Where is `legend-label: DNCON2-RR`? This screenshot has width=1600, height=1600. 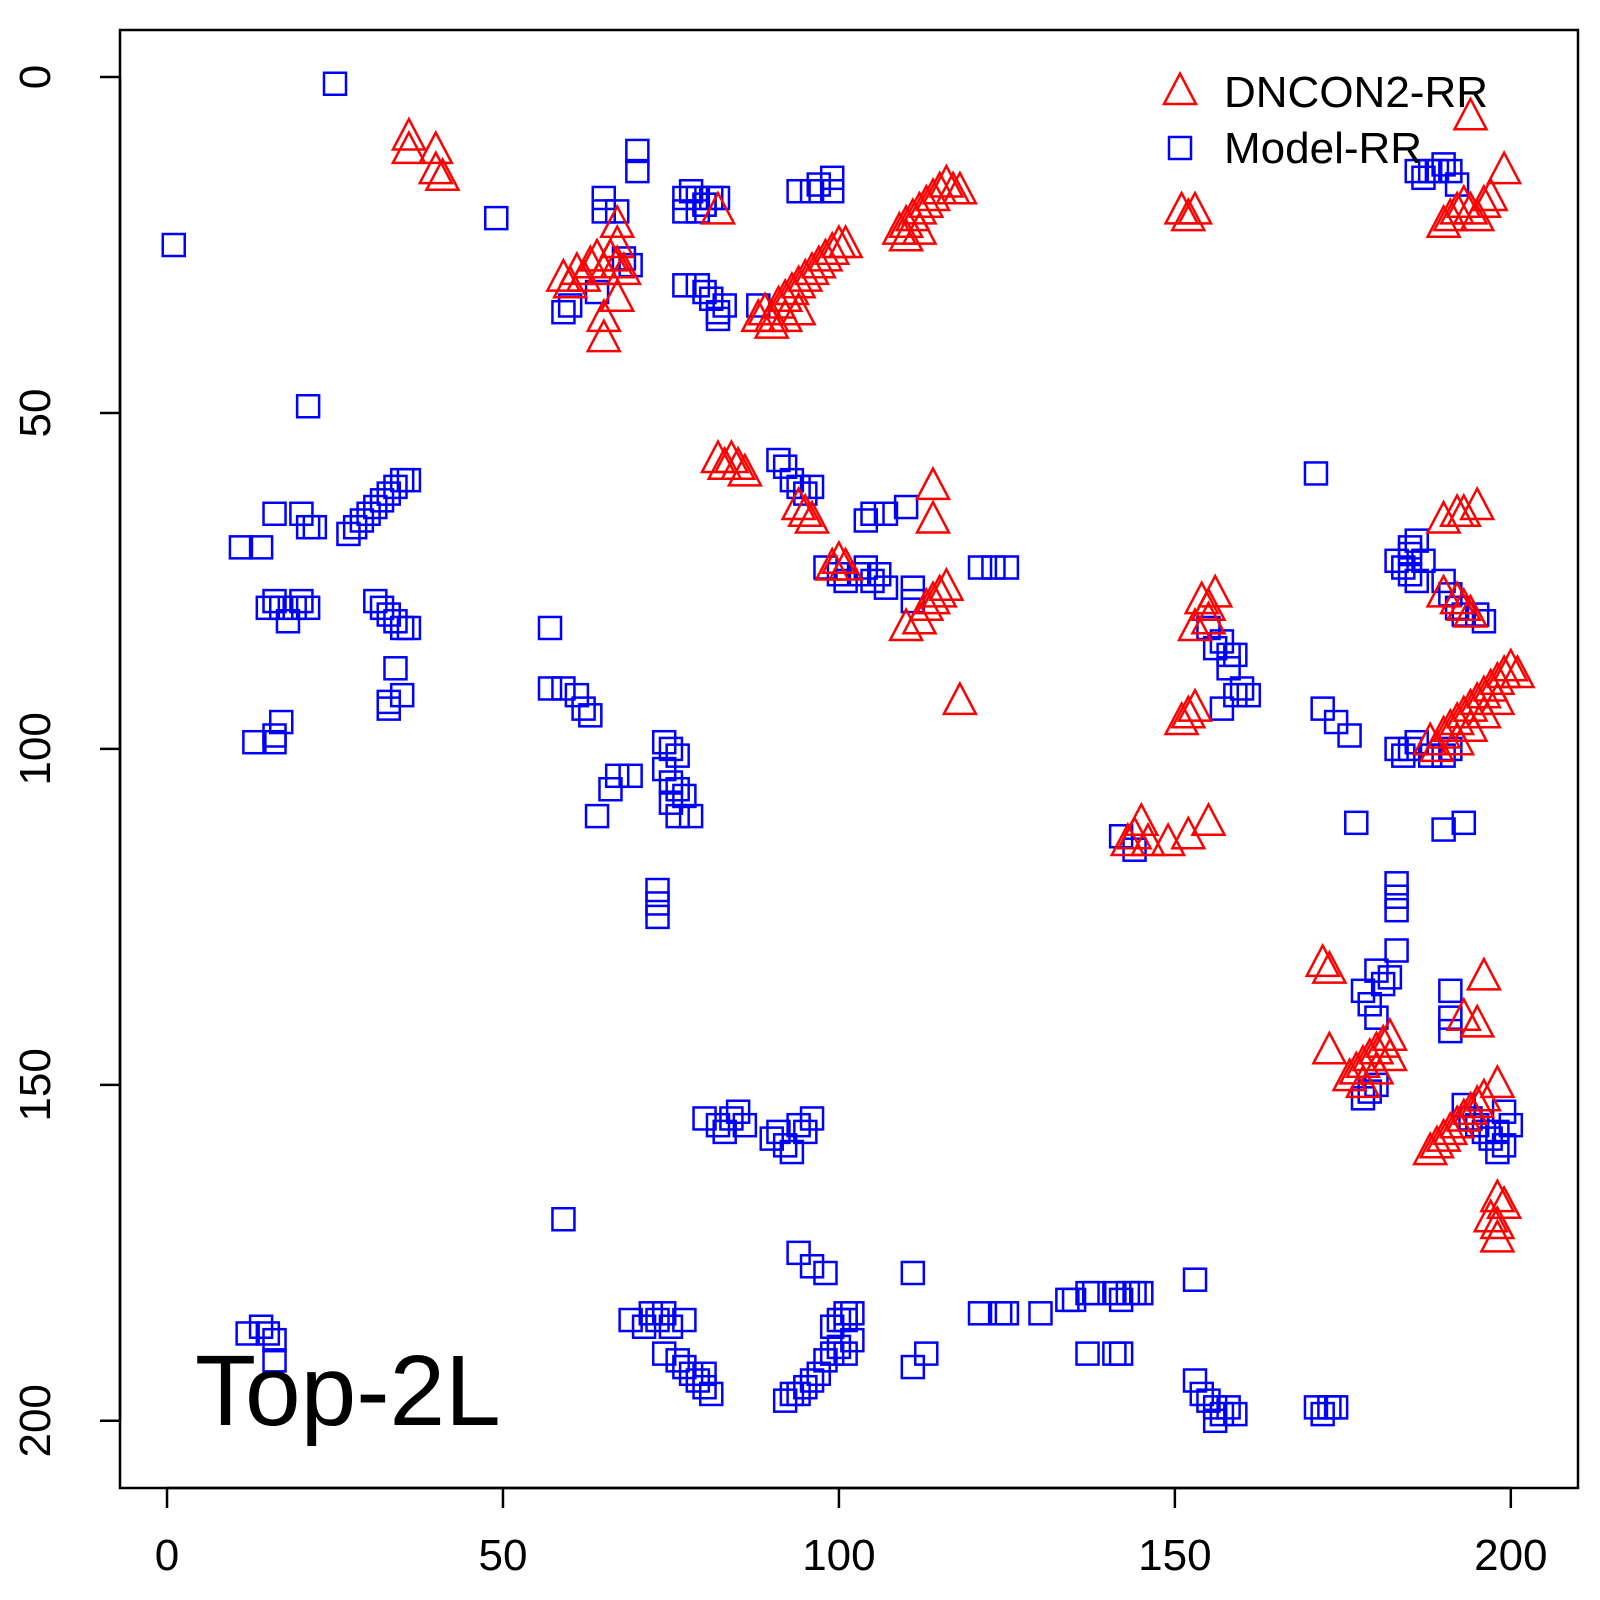 legend-label: DNCON2-RR is located at coordinates (1356, 92).